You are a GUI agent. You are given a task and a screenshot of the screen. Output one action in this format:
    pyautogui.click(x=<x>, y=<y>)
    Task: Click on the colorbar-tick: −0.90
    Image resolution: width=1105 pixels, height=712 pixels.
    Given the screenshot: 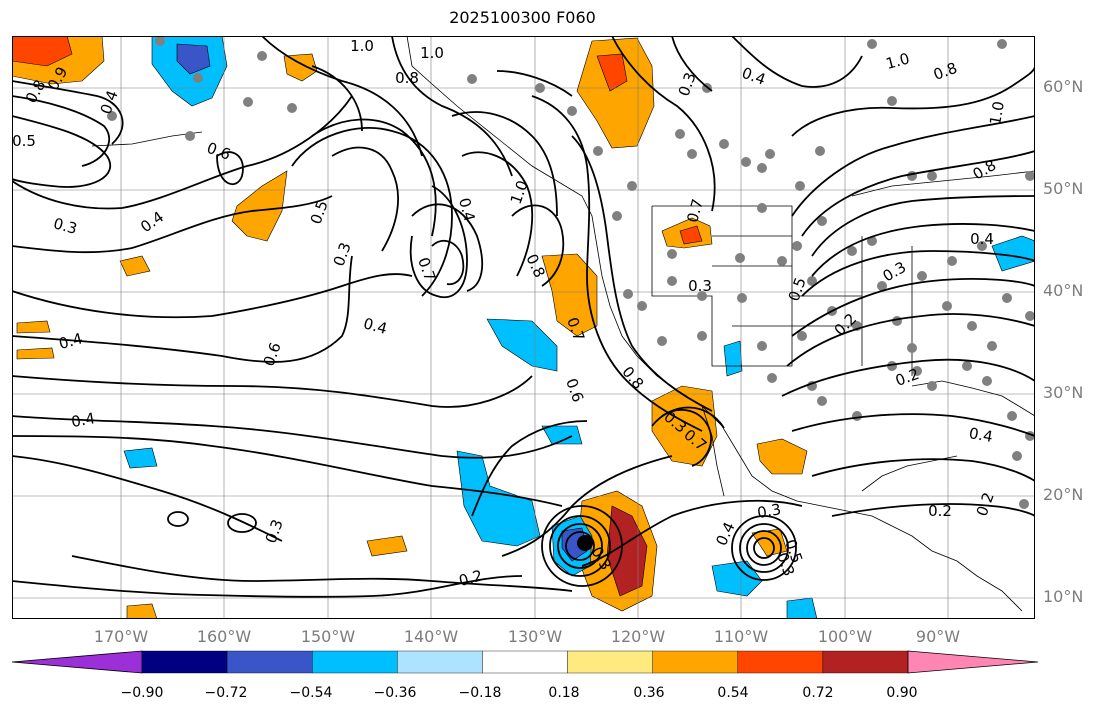 What is the action you would take?
    pyautogui.click(x=142, y=693)
    